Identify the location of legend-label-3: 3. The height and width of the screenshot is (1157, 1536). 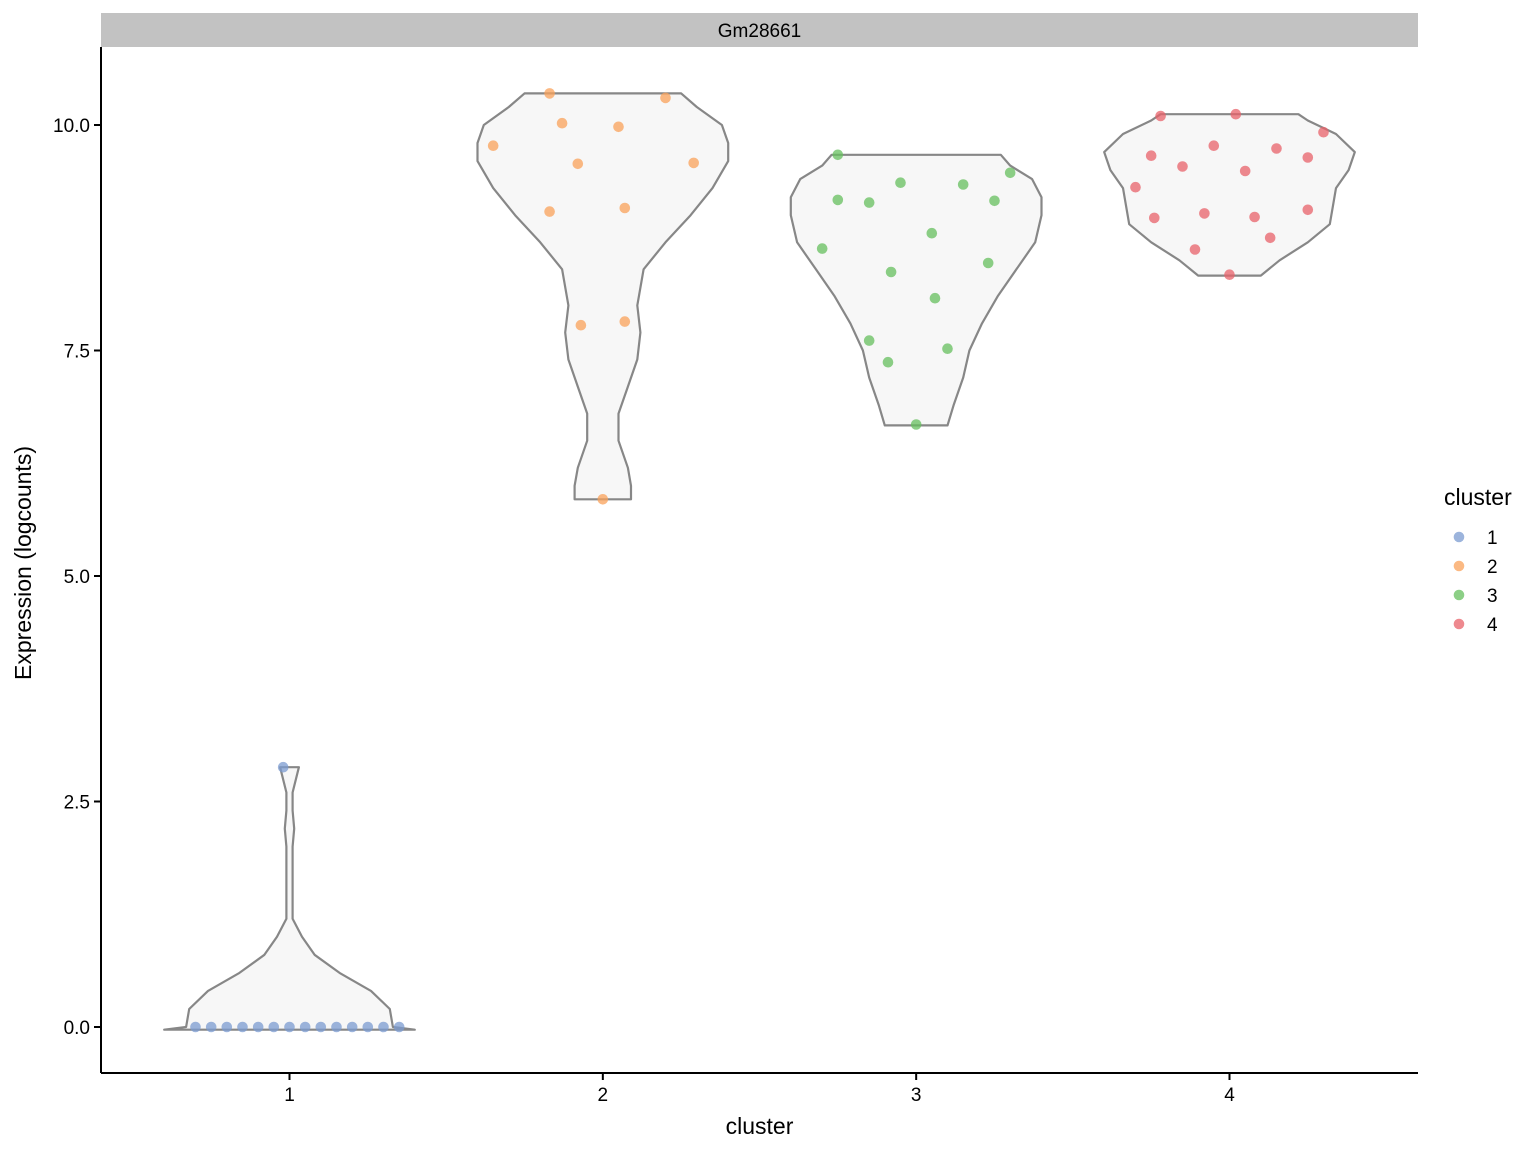
(1492, 596).